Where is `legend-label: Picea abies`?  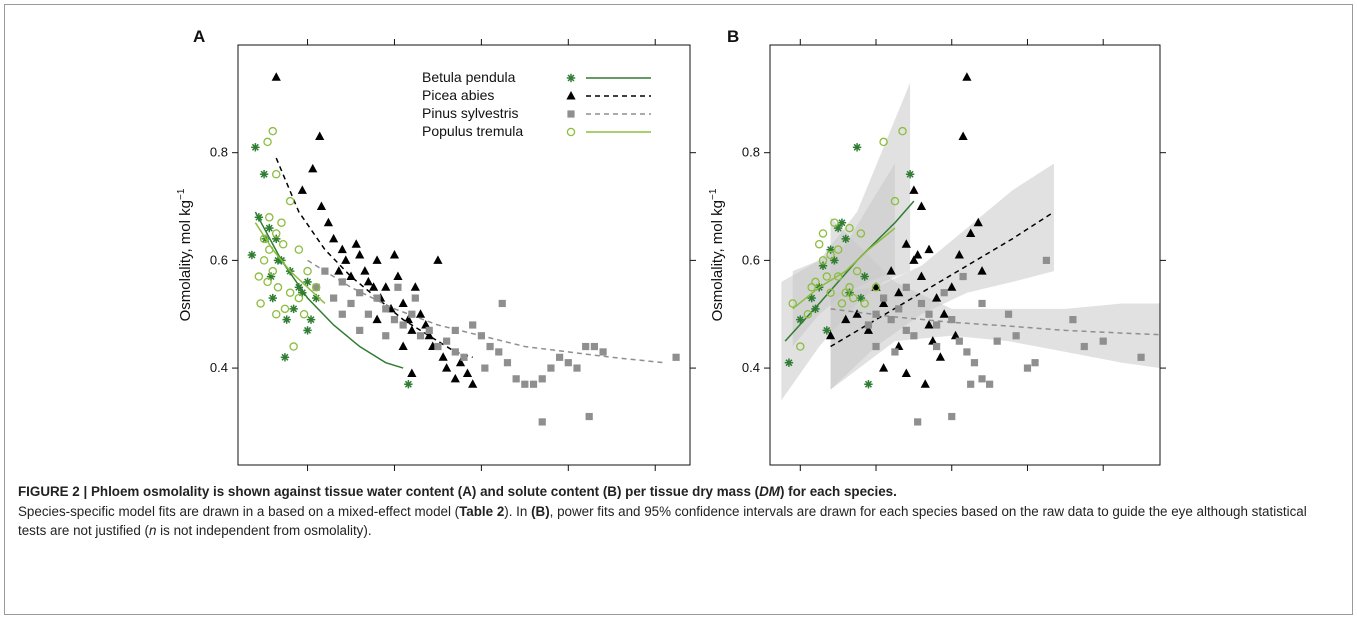
legend-label: Picea abies is located at coordinates (458, 95).